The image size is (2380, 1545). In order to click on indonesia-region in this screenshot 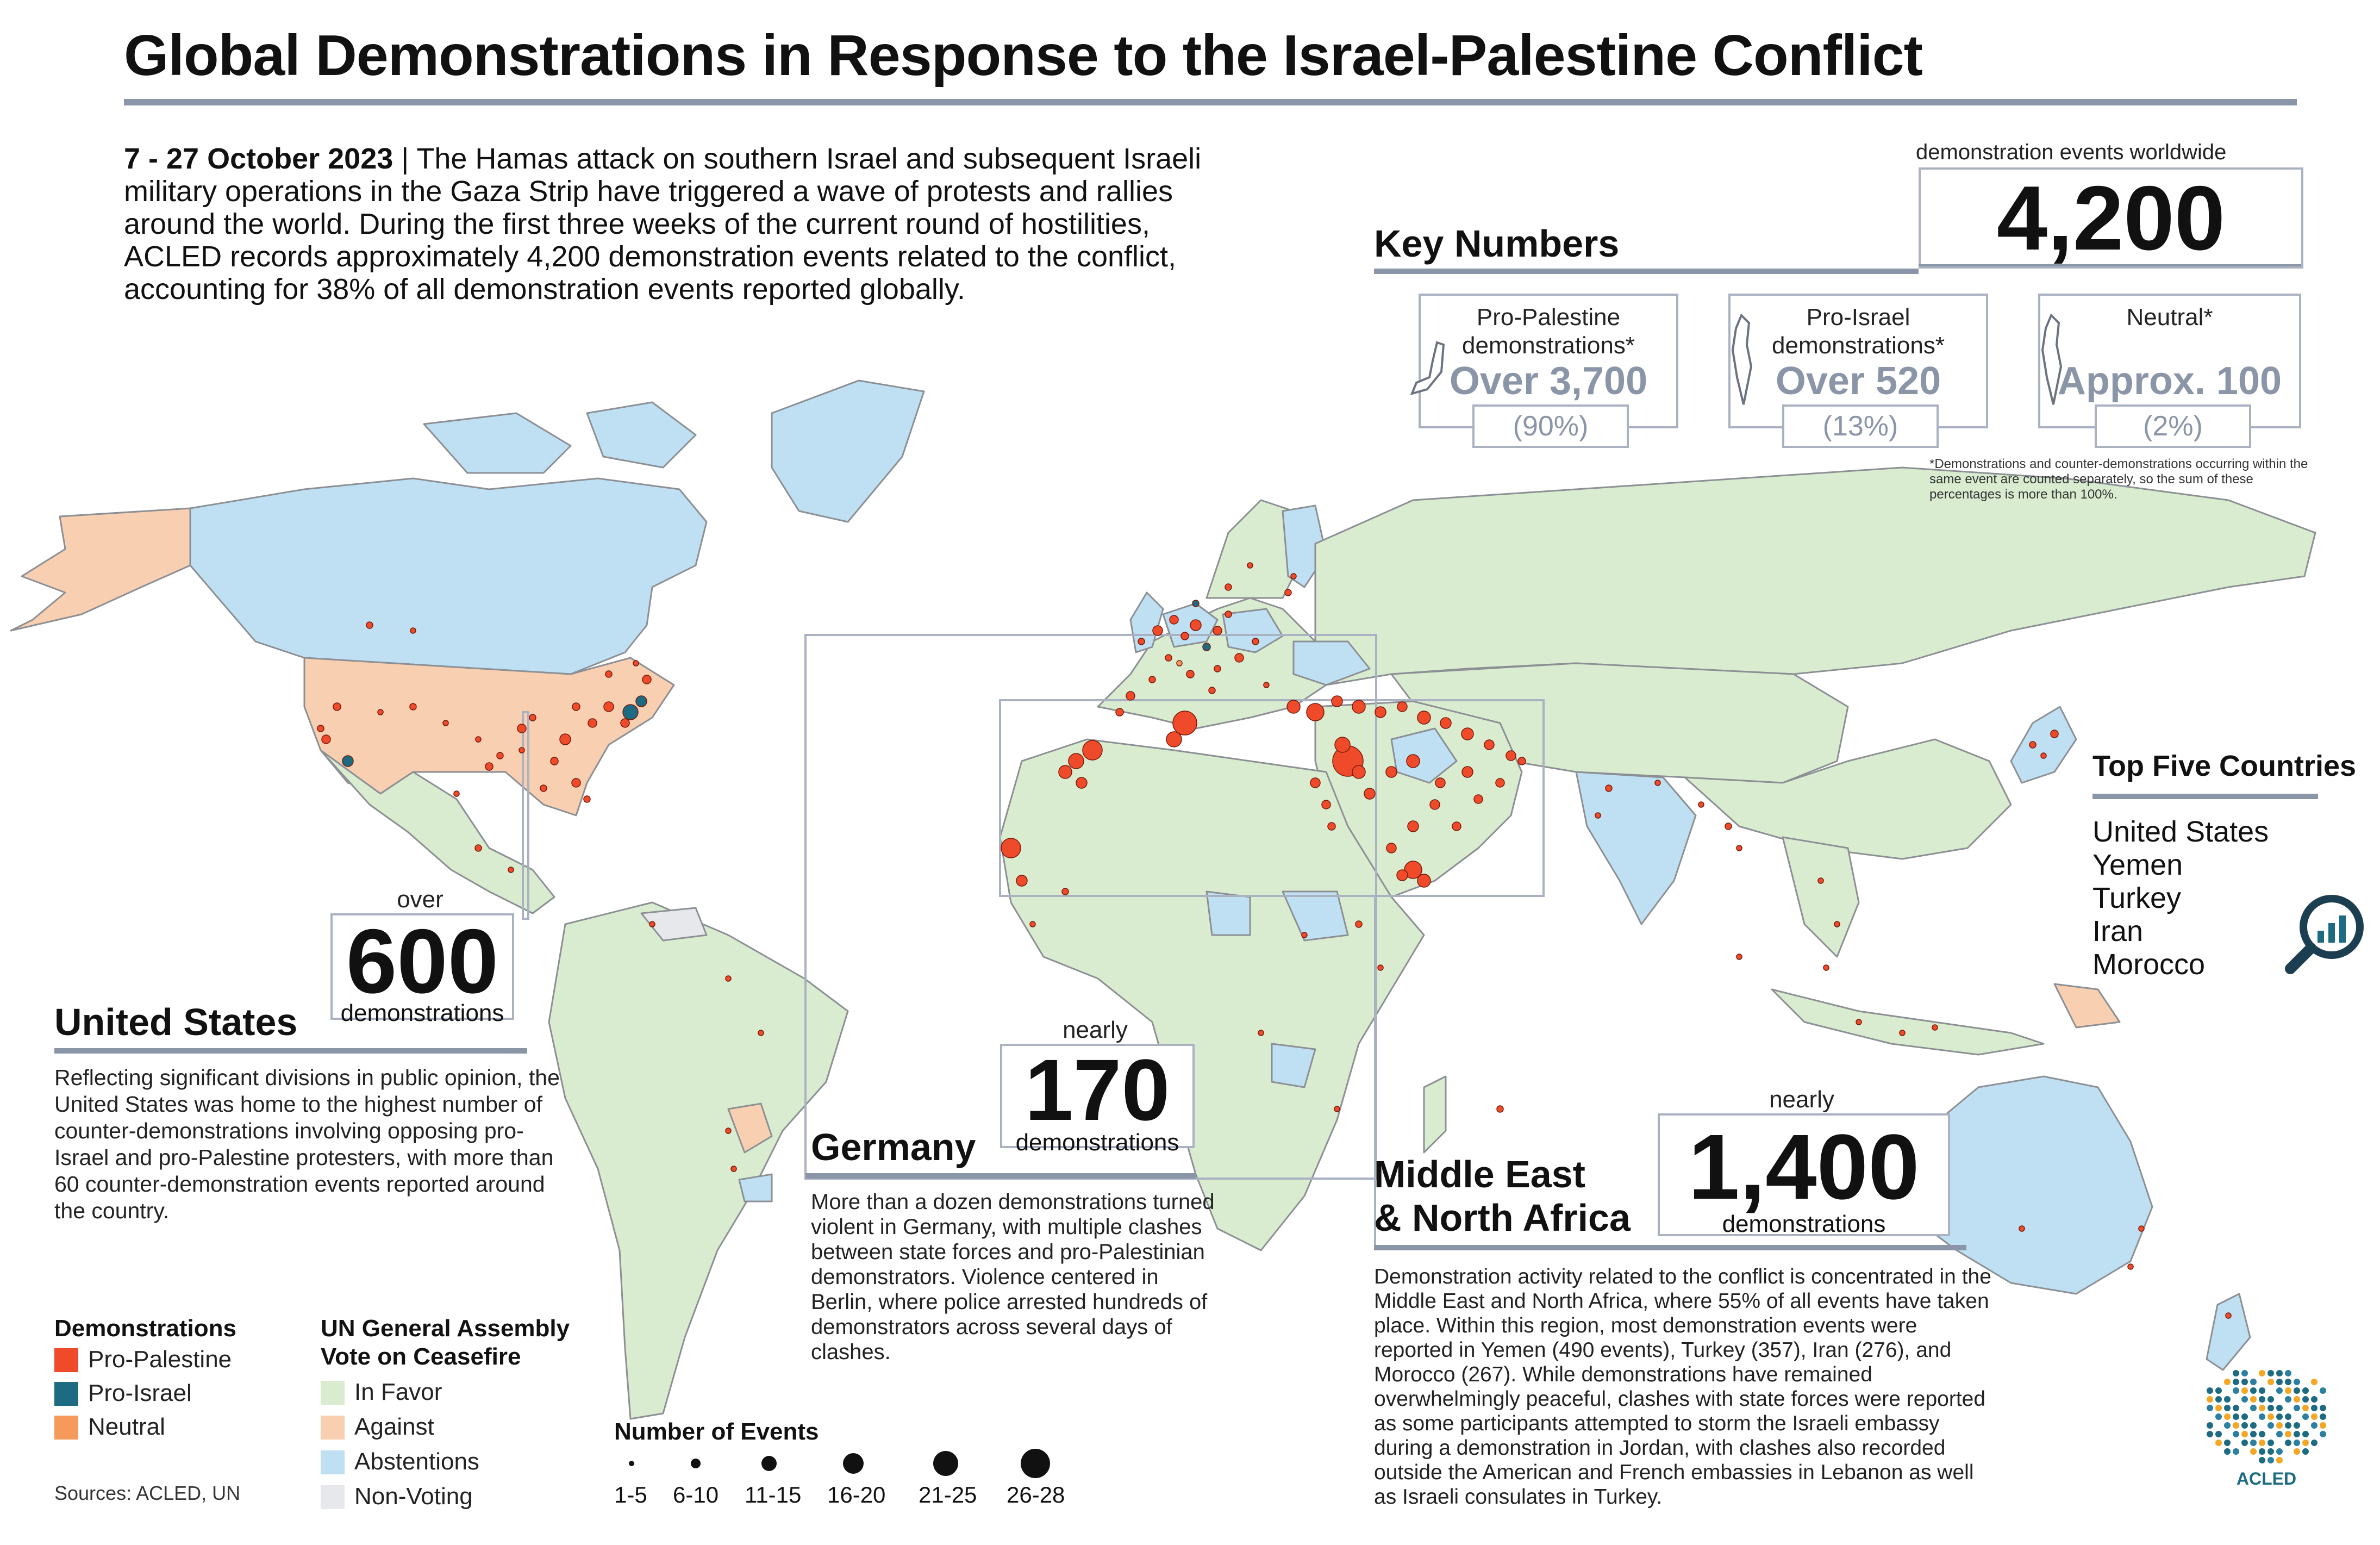, I will do `click(1908, 1022)`.